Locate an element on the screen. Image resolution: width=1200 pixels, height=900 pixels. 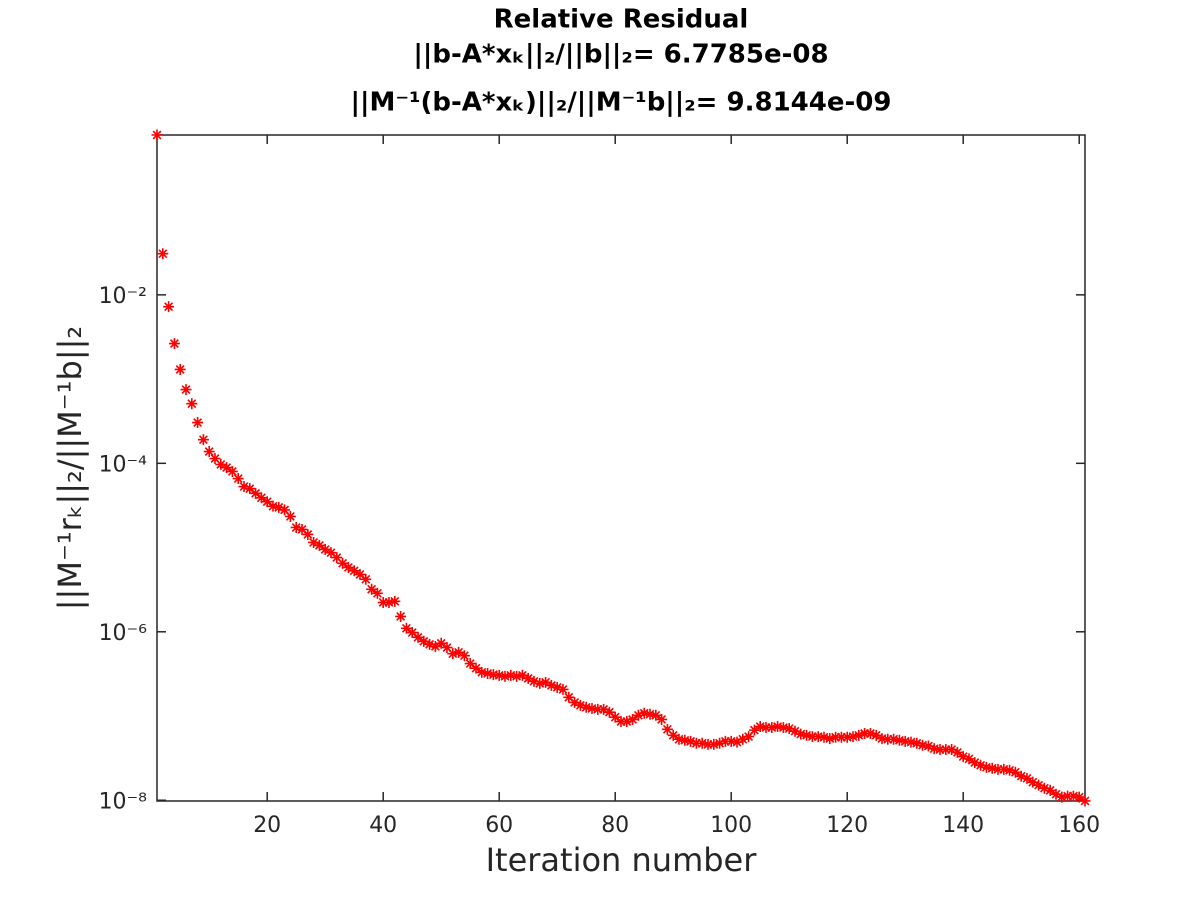
x-tick-label: 60 is located at coordinates (499, 825).